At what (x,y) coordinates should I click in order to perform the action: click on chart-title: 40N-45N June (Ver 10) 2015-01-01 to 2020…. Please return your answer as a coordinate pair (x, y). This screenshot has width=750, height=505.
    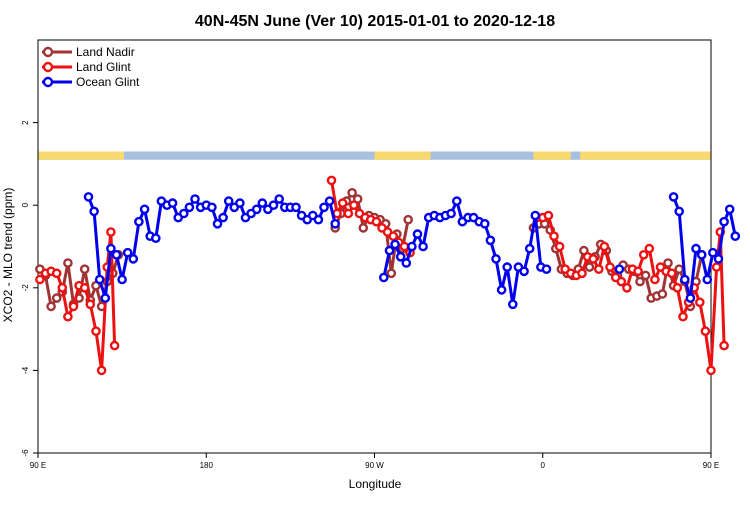
    Looking at the image, I should click on (375, 21).